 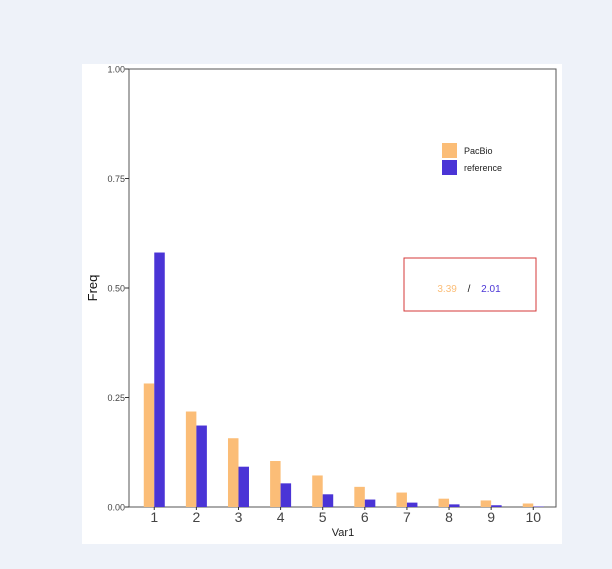 I want to click on x-tick-label-2: 2, so click(x=196, y=517).